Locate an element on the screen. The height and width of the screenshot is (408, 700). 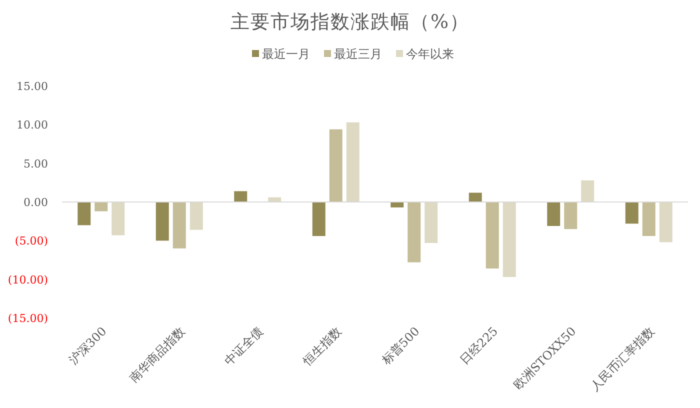
y-tick-label: (5.00) is located at coordinates (31, 241).